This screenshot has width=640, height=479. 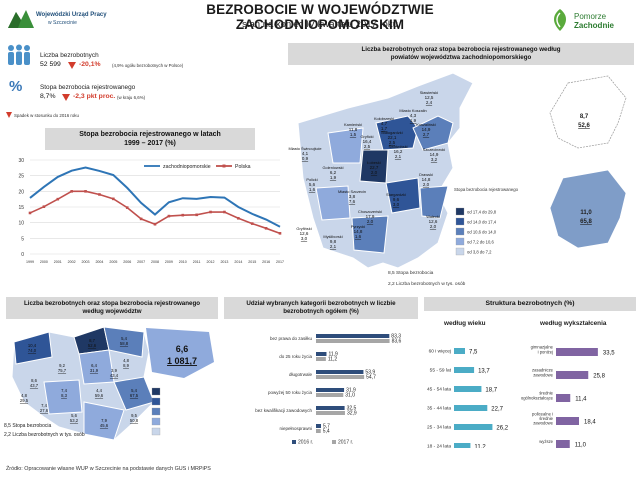 I want to click on y-tick-label: 15, so click(x=21, y=208).